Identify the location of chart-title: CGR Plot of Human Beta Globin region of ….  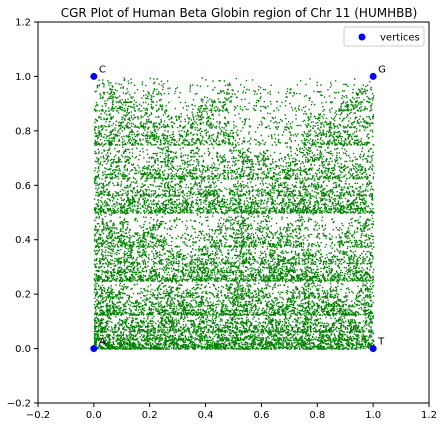
(239, 13).